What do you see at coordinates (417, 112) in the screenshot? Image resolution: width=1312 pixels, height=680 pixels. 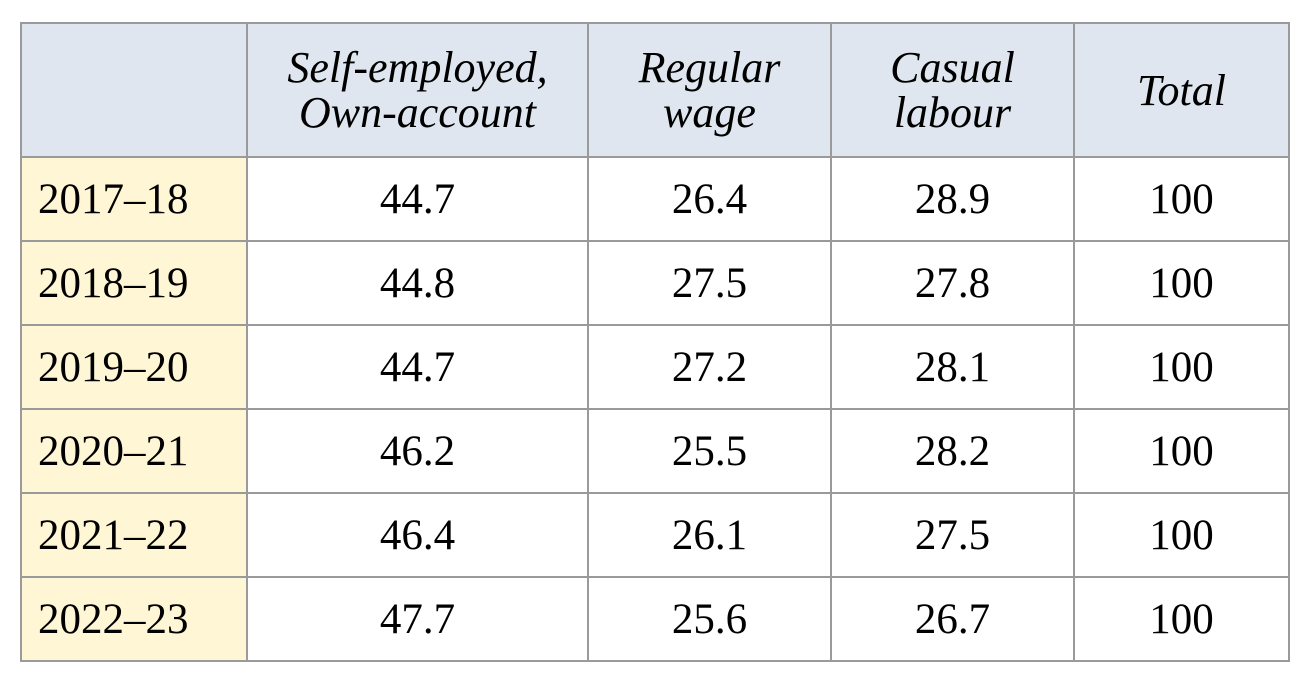 I see `header-line: Own-account` at bounding box center [417, 112].